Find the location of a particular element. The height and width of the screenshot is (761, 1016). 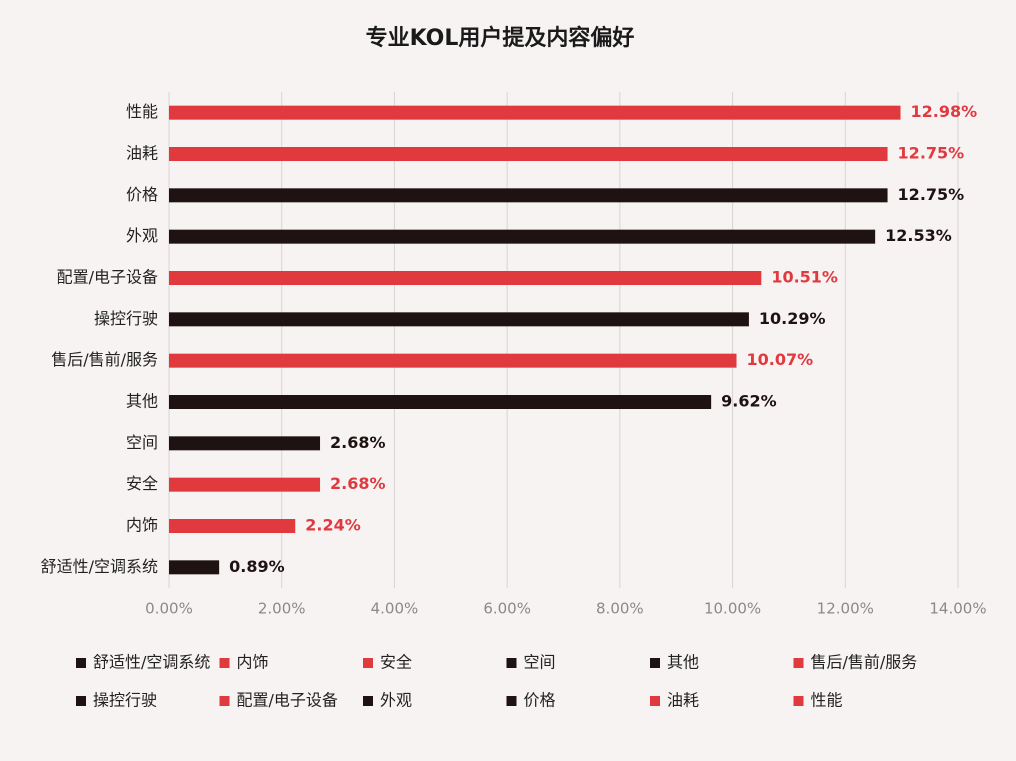

y-tick-label: 油耗 is located at coordinates (142, 153).